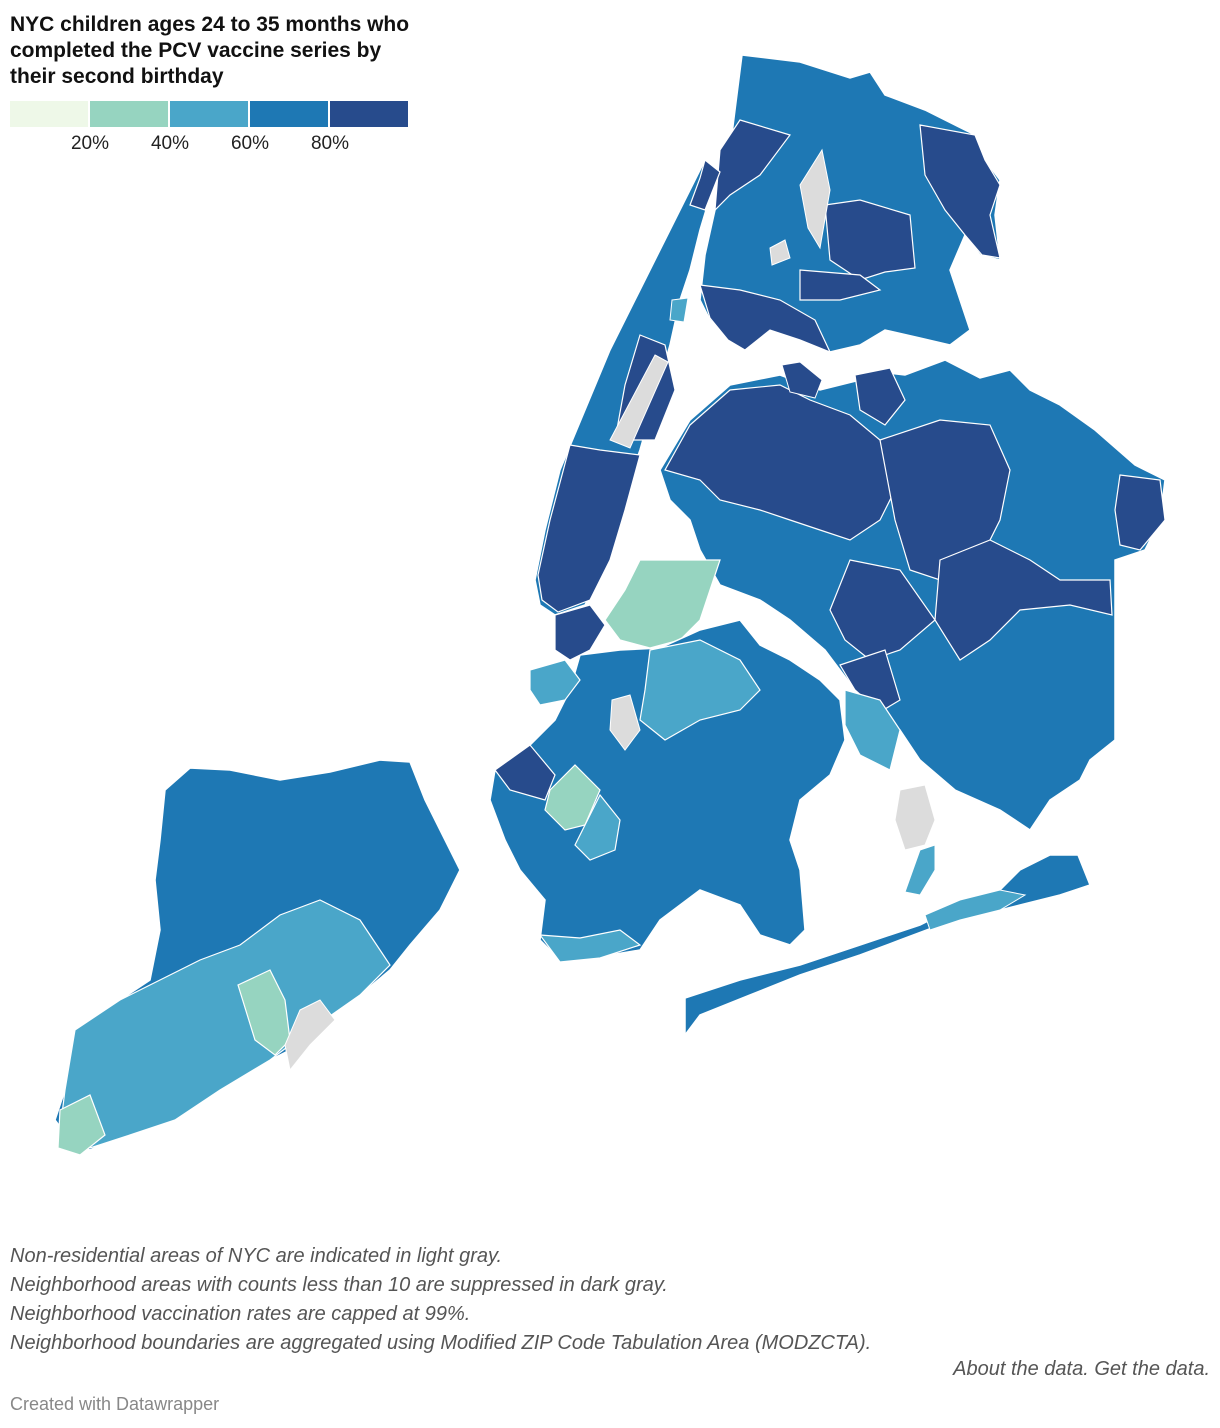  Describe the element at coordinates (705, 184) in the screenshot. I see `manhattan-upper-dark` at that location.